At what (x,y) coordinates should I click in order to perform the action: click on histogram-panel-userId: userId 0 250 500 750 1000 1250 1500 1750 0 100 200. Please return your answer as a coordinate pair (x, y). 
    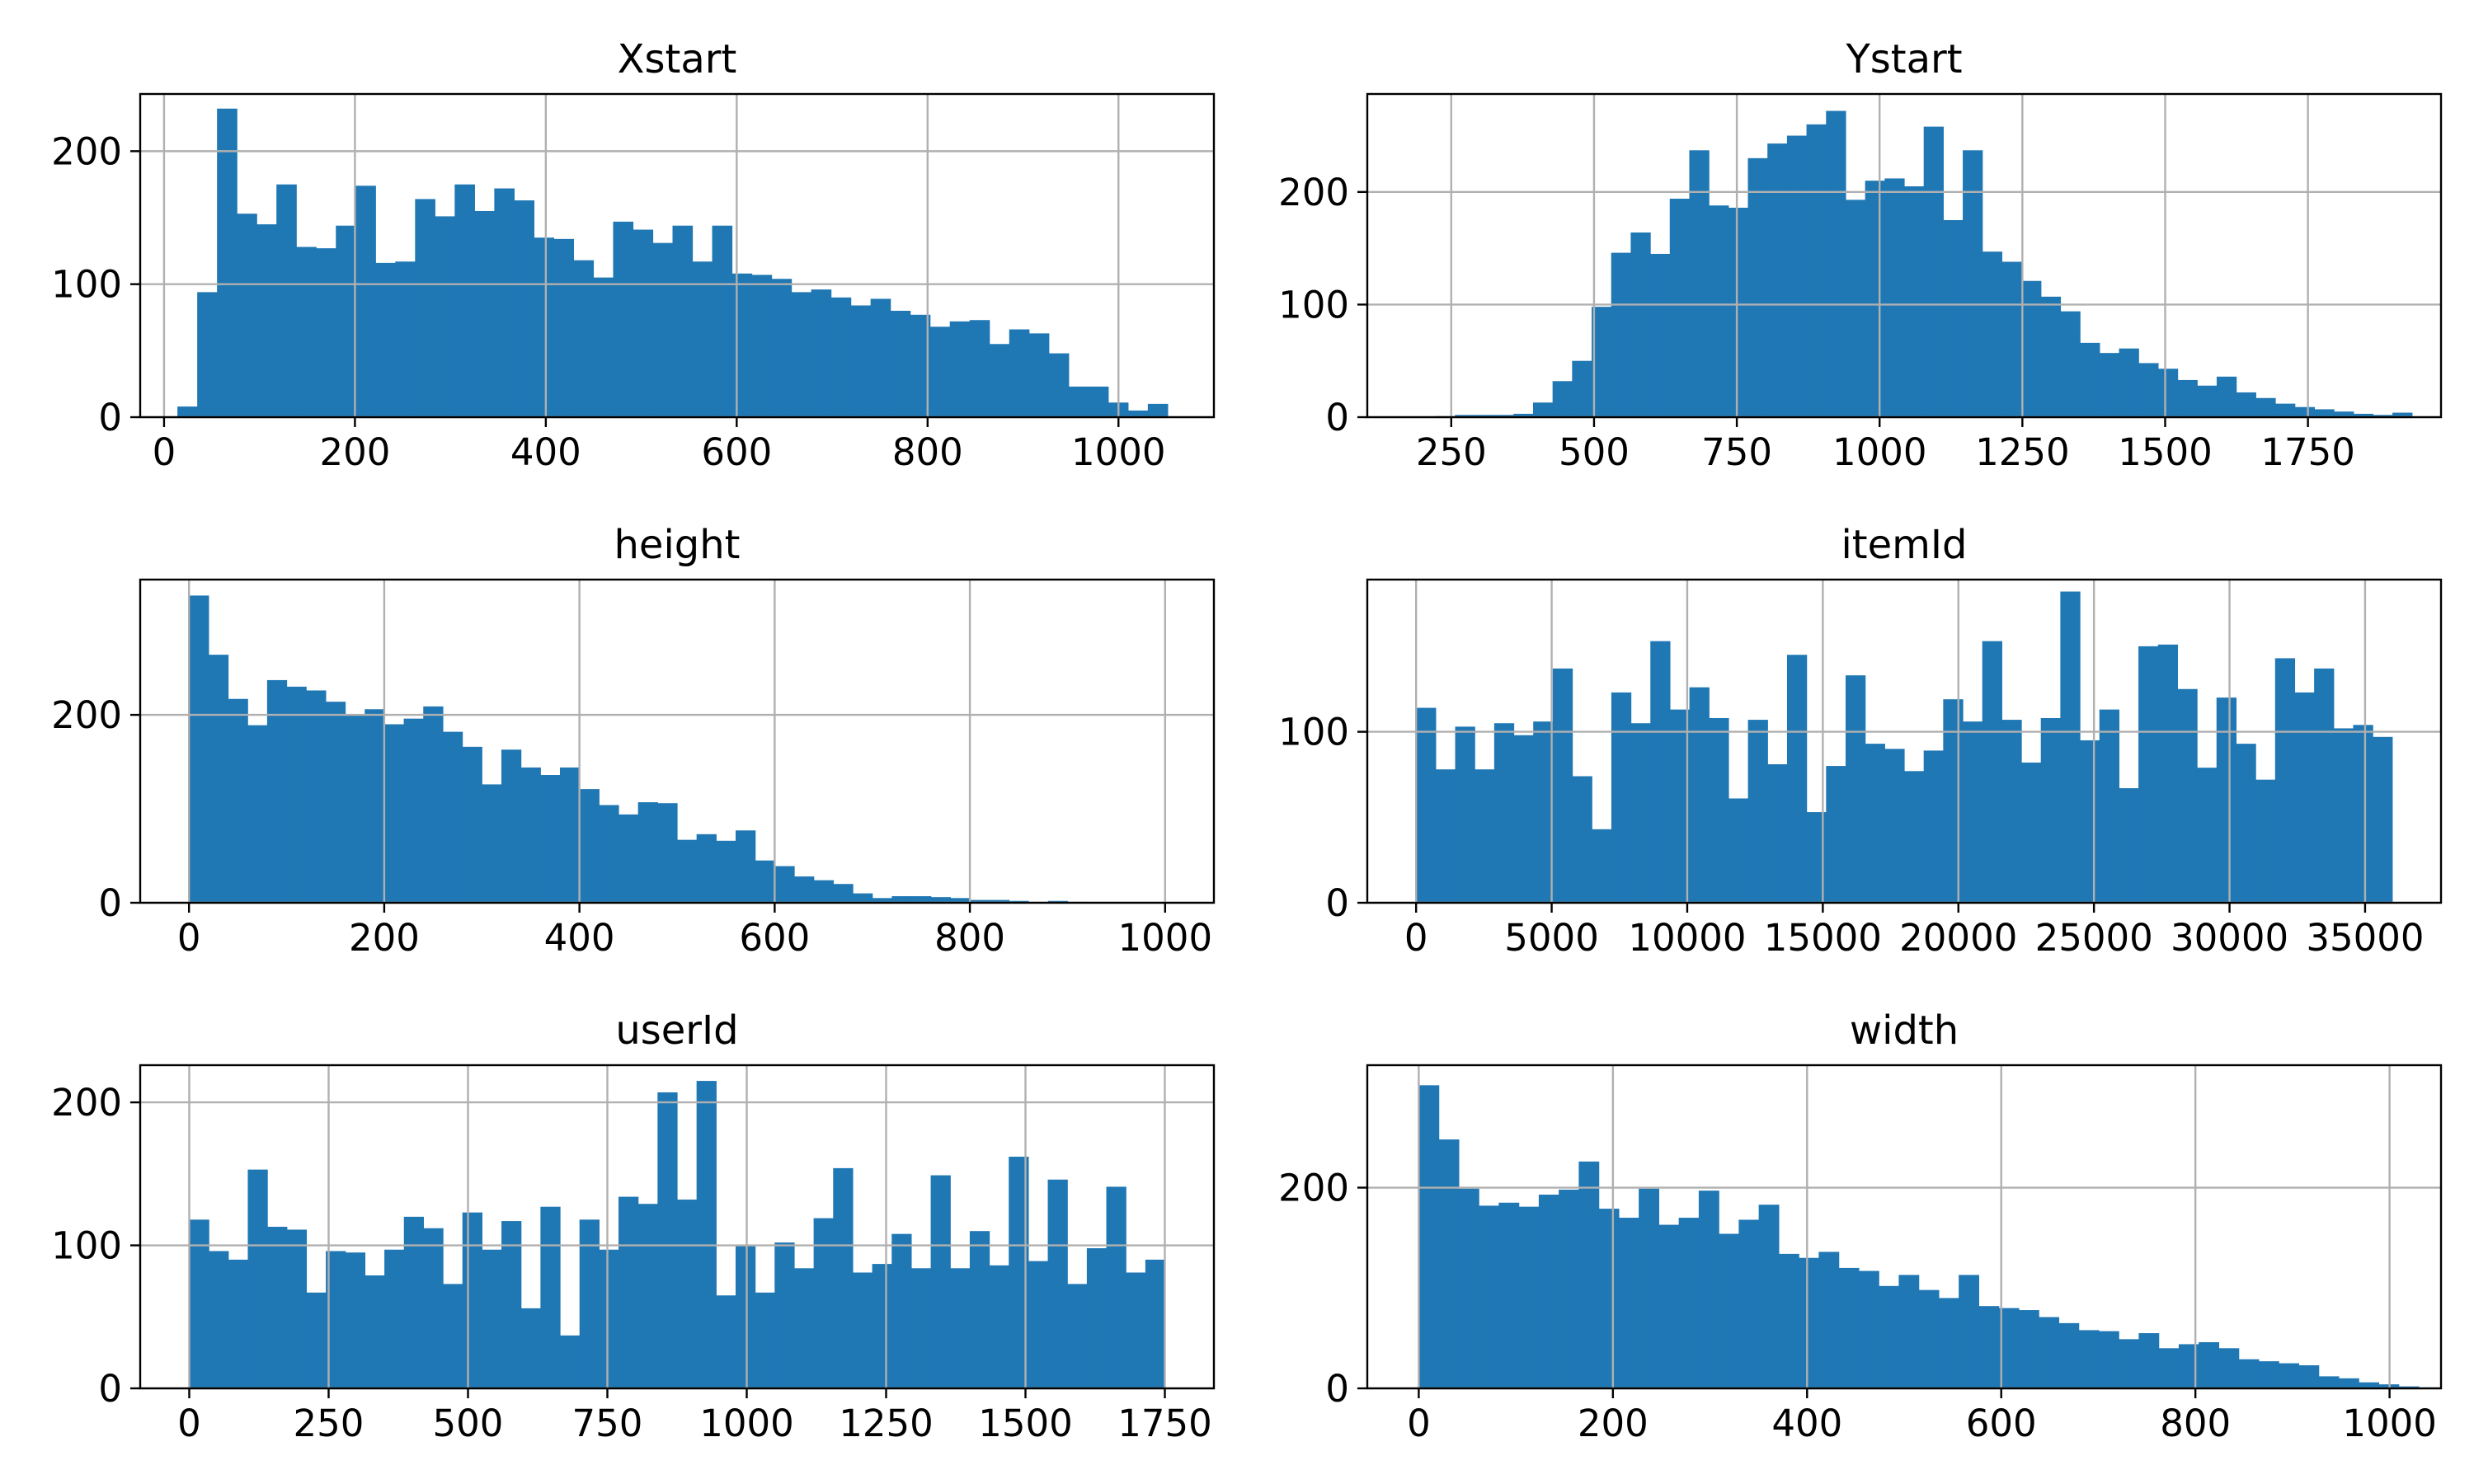
    Looking at the image, I should click on (633, 1226).